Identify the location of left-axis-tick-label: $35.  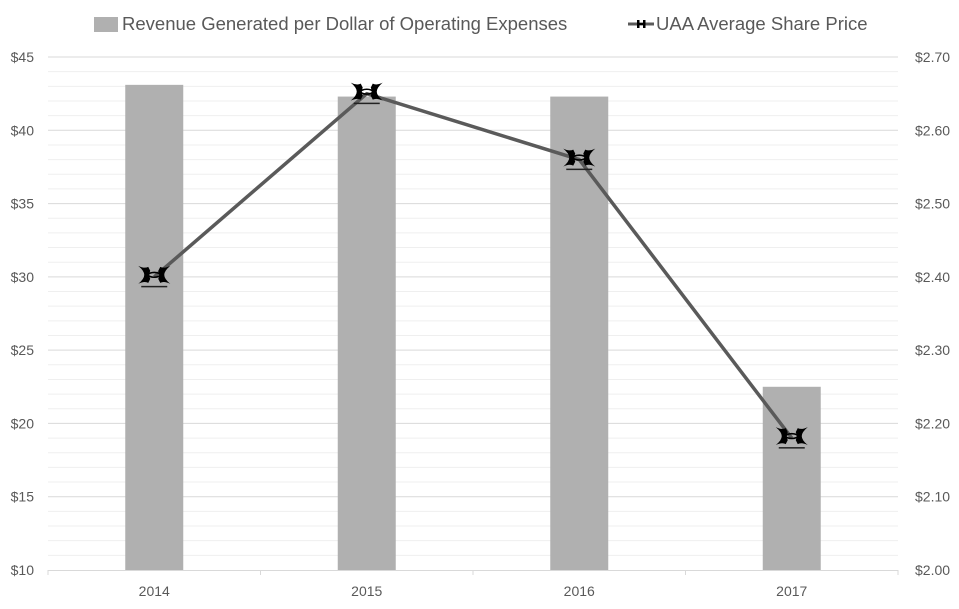
(23, 204).